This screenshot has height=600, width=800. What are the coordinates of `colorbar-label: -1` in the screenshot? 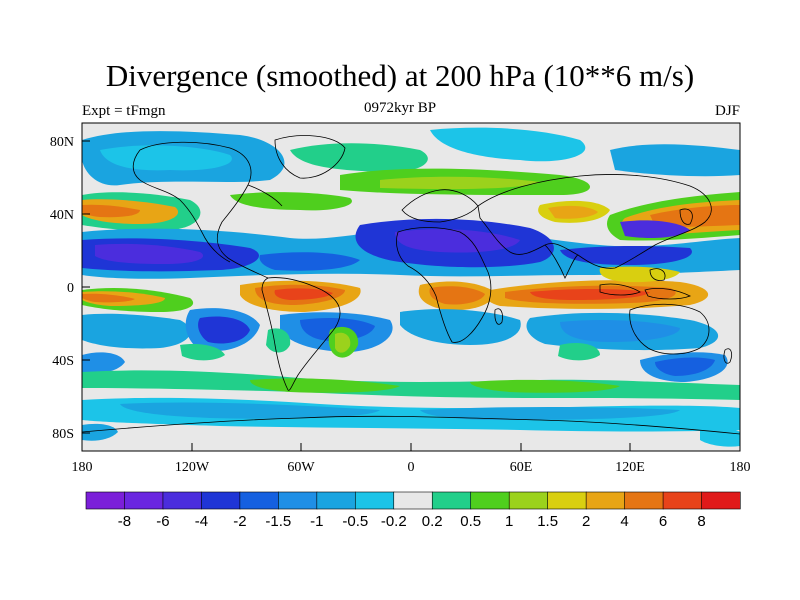 It's located at (316, 521).